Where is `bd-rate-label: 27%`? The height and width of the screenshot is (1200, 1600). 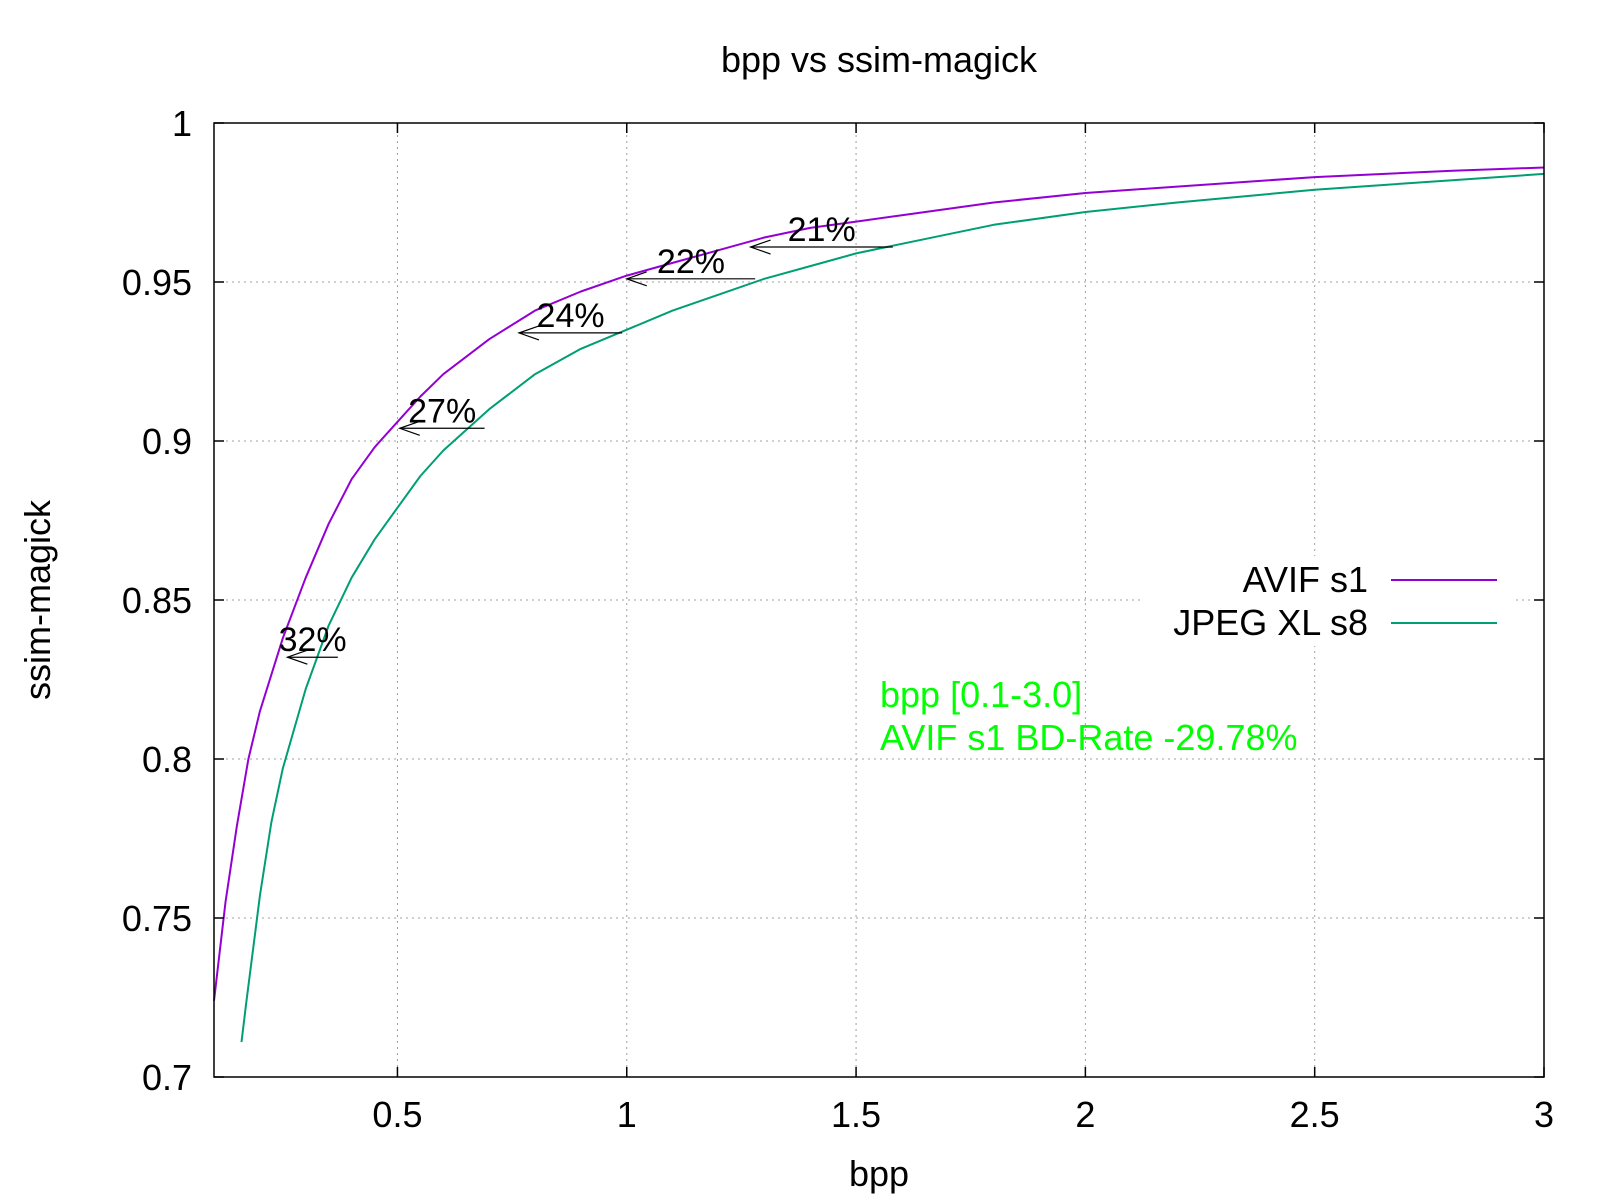
bd-rate-label: 27% is located at coordinates (442, 411).